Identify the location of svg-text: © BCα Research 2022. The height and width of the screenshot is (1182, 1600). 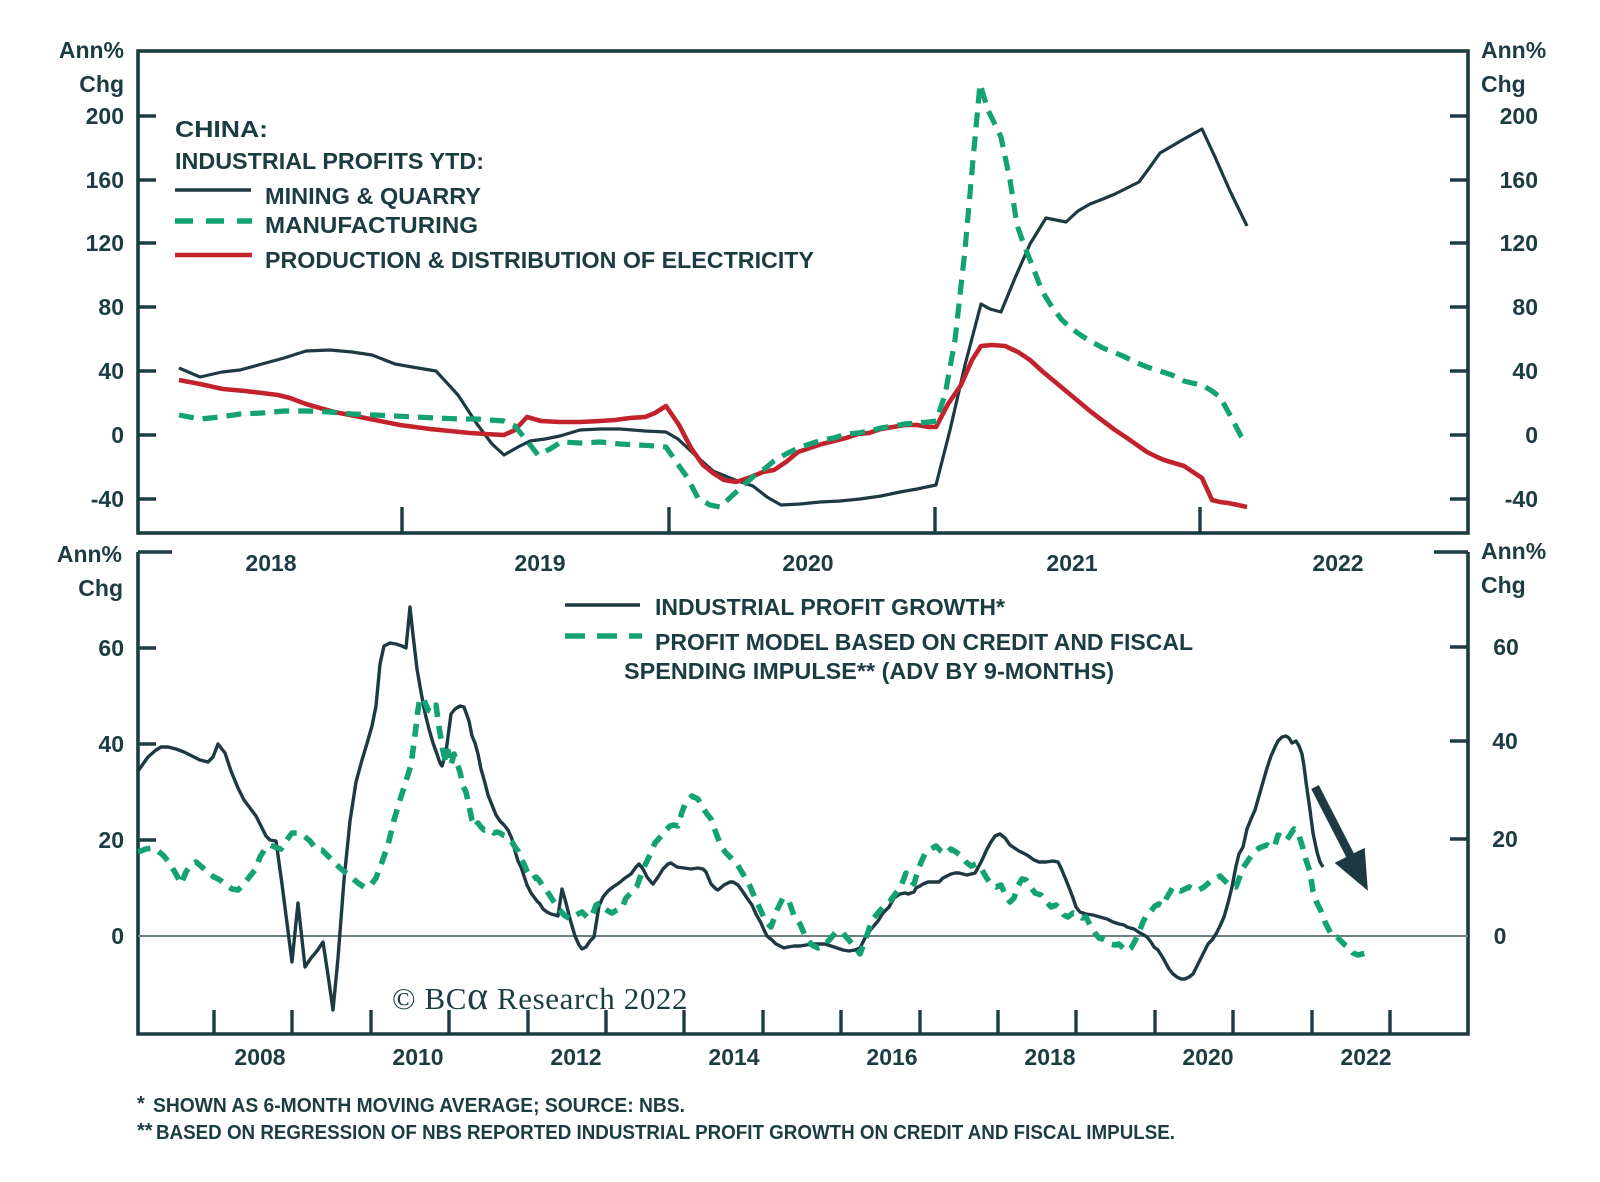
(540, 995).